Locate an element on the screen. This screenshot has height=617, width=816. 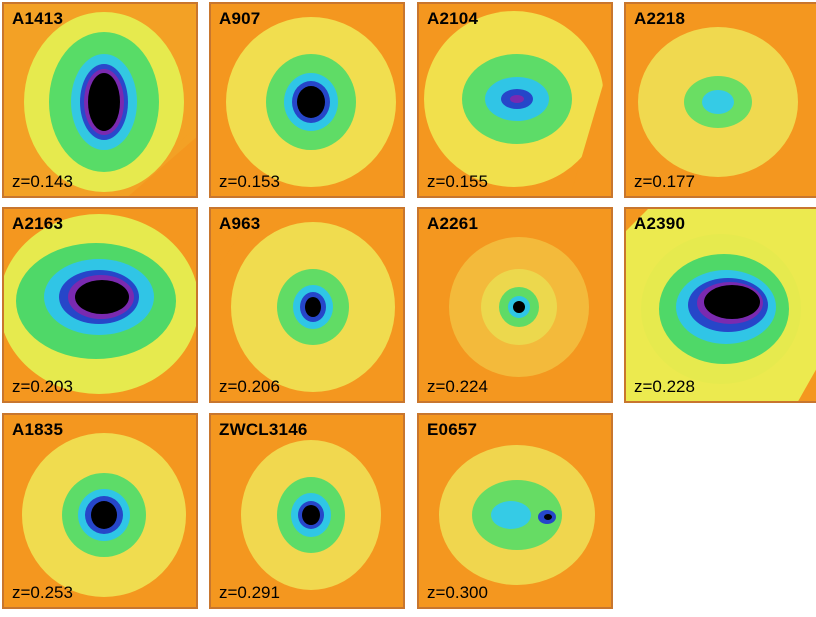
cluster-panel-a2163: A2163 z=0.203 is located at coordinates (100, 305).